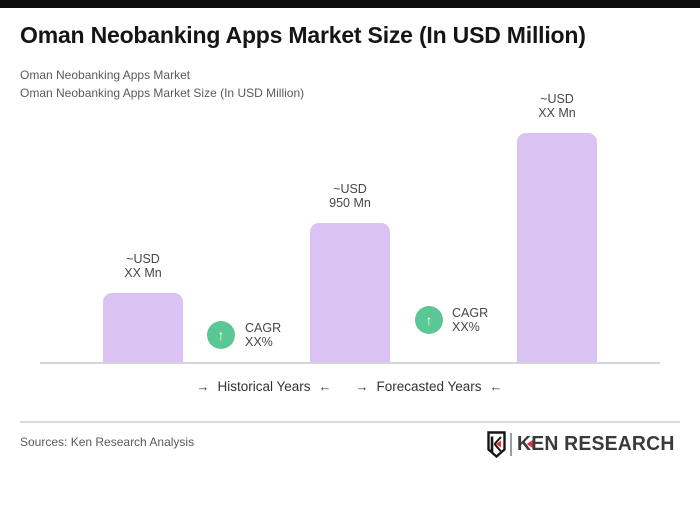 The width and height of the screenshot is (700, 520). Describe the element at coordinates (496, 444) in the screenshot. I see `ken-research-emblem-icon` at that location.